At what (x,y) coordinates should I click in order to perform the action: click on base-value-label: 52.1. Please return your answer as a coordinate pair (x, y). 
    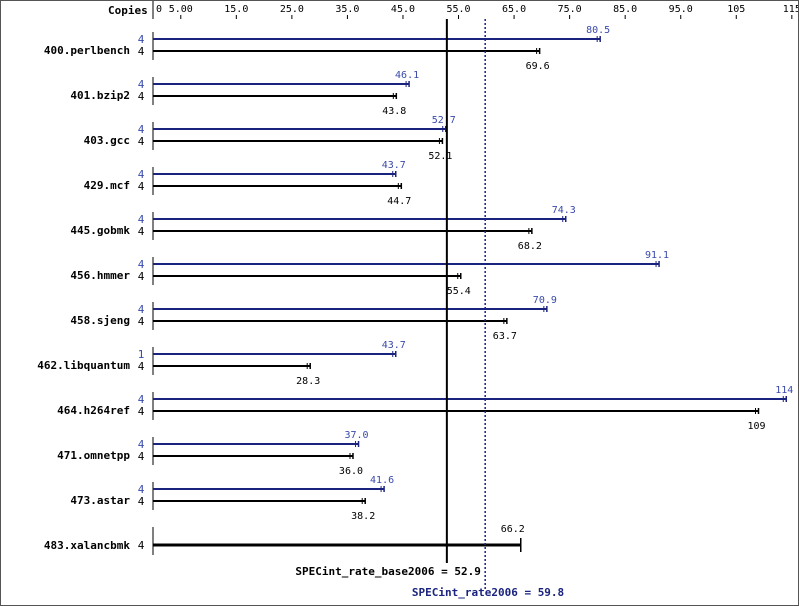
    Looking at the image, I should click on (440, 156).